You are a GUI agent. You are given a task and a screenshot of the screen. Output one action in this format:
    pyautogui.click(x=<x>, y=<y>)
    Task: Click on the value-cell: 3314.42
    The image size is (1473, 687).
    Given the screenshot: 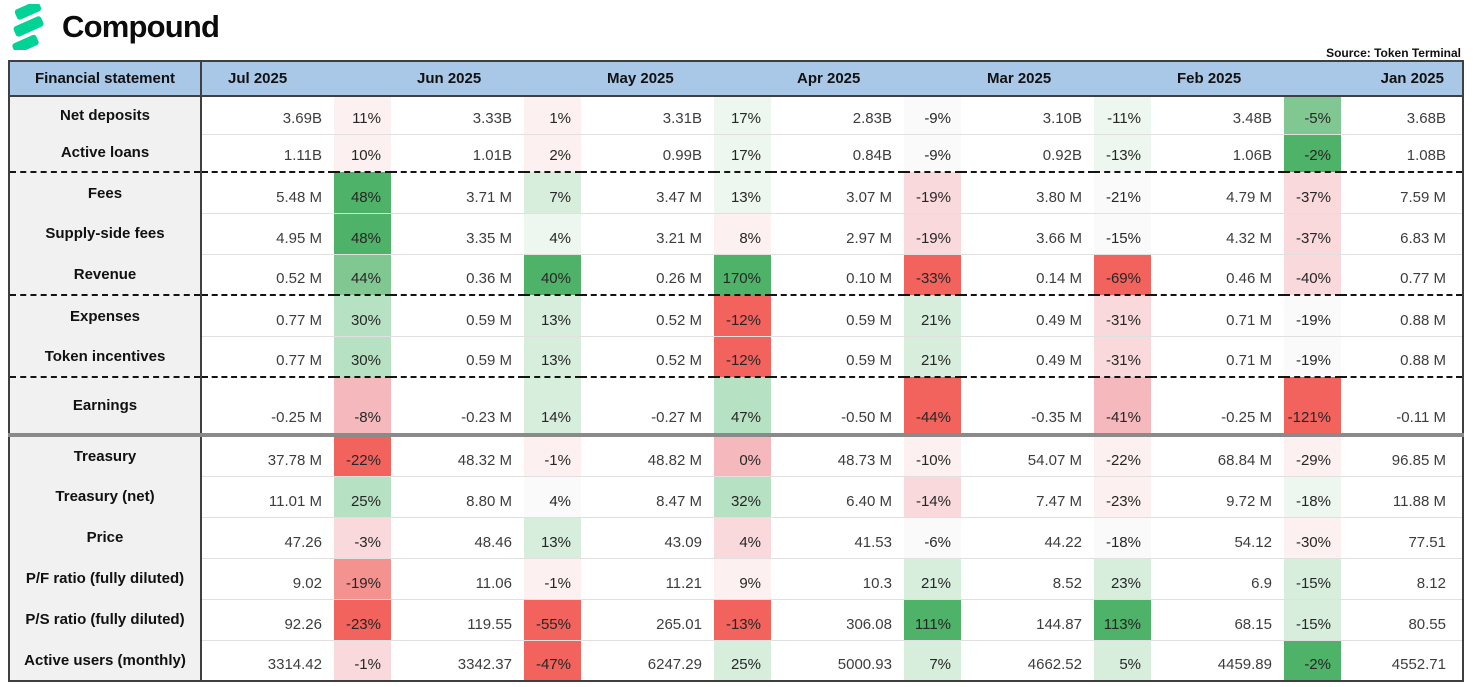 What is the action you would take?
    pyautogui.click(x=294, y=664)
    